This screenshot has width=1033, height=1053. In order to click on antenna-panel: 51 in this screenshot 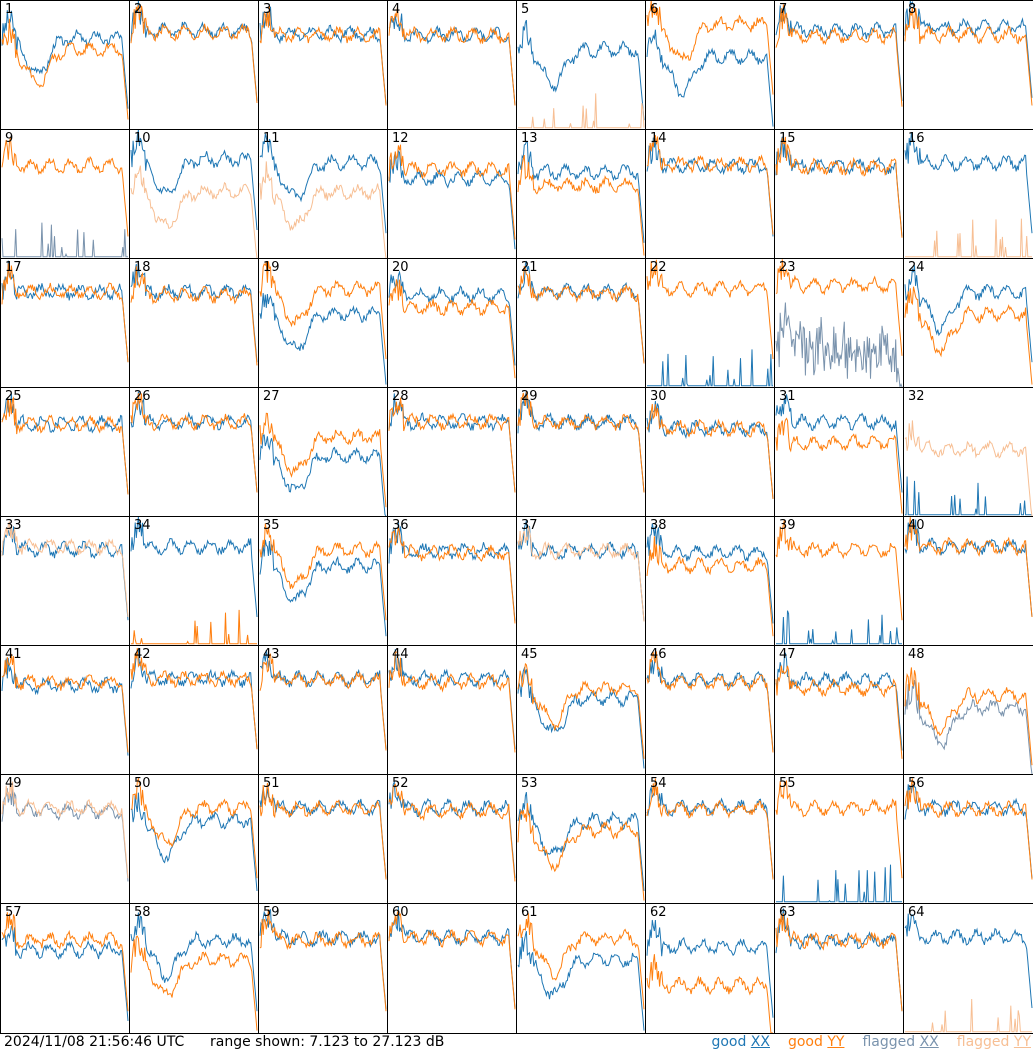, I will do `click(323, 839)`.